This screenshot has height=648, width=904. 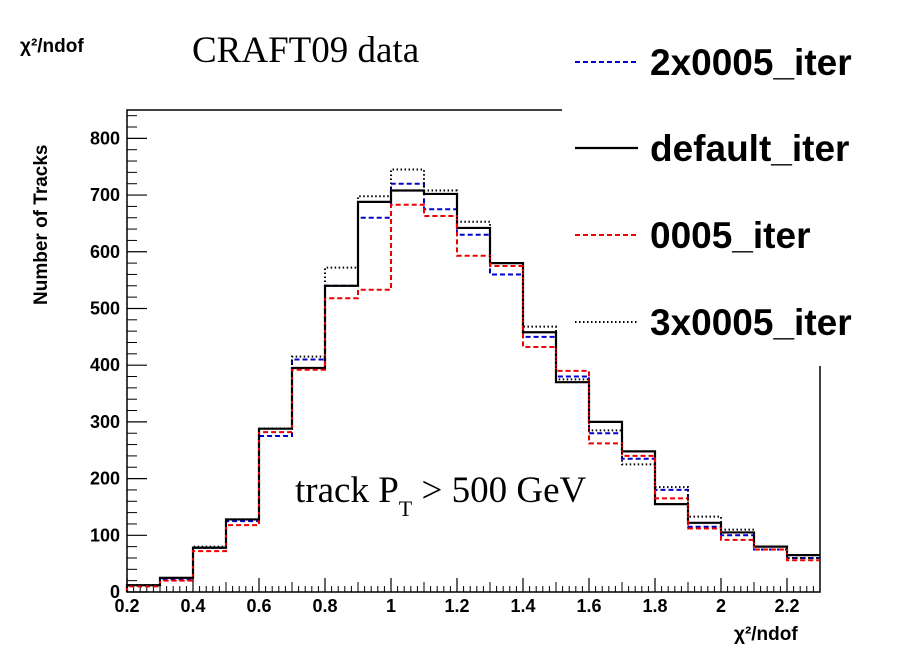 What do you see at coordinates (721, 606) in the screenshot?
I see `x-tick-label: 2` at bounding box center [721, 606].